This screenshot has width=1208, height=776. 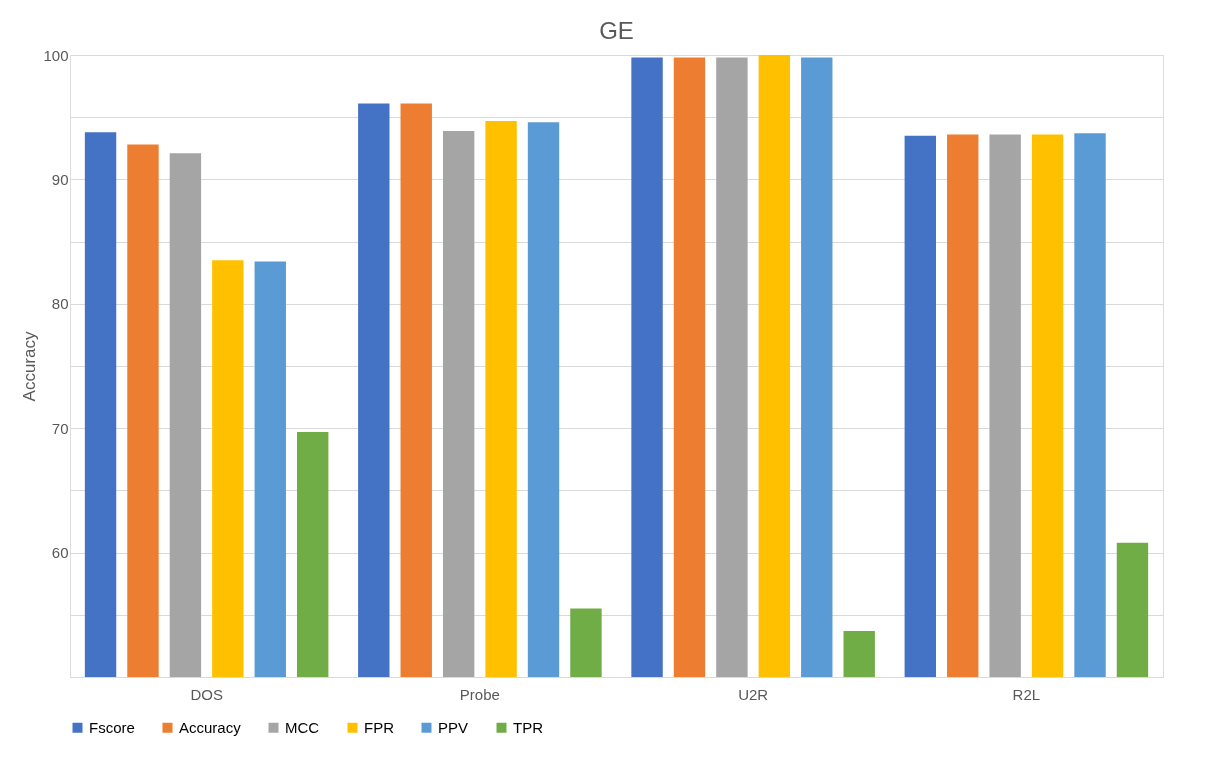 What do you see at coordinates (210, 727) in the screenshot?
I see `legend-label: Accuracy` at bounding box center [210, 727].